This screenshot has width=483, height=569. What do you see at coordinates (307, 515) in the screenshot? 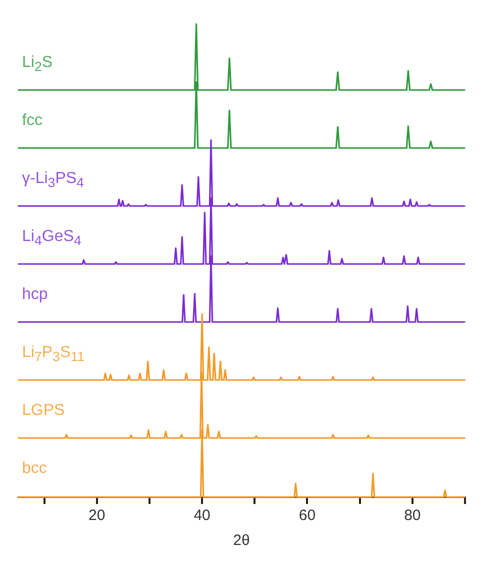
I see `x-tick-label: 60` at bounding box center [307, 515].